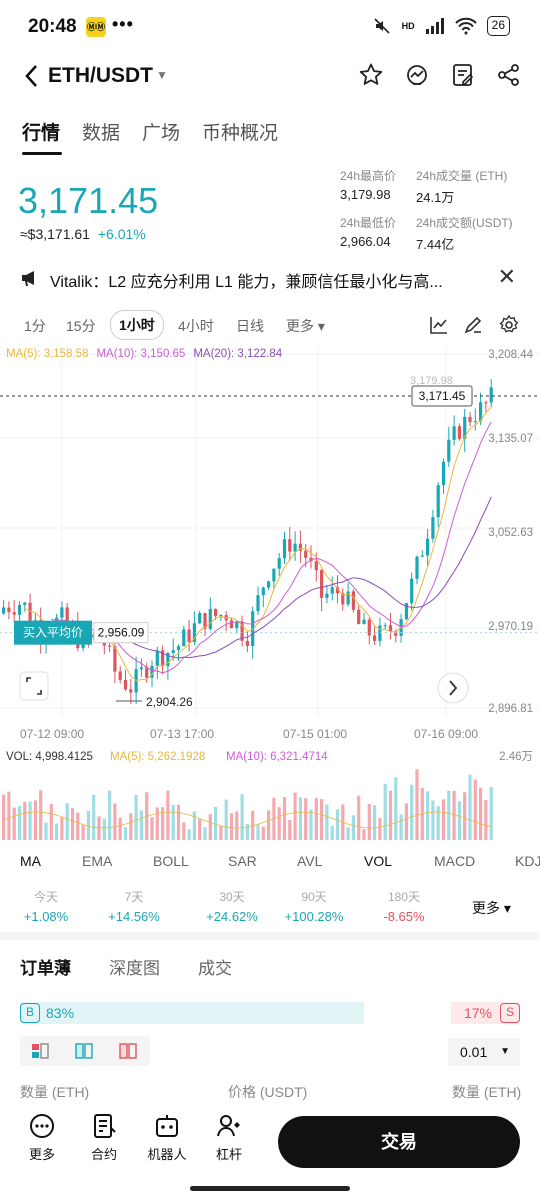 This screenshot has width=540, height=1200. What do you see at coordinates (52, 26) in the screenshot?
I see `status-time: 20:48` at bounding box center [52, 26].